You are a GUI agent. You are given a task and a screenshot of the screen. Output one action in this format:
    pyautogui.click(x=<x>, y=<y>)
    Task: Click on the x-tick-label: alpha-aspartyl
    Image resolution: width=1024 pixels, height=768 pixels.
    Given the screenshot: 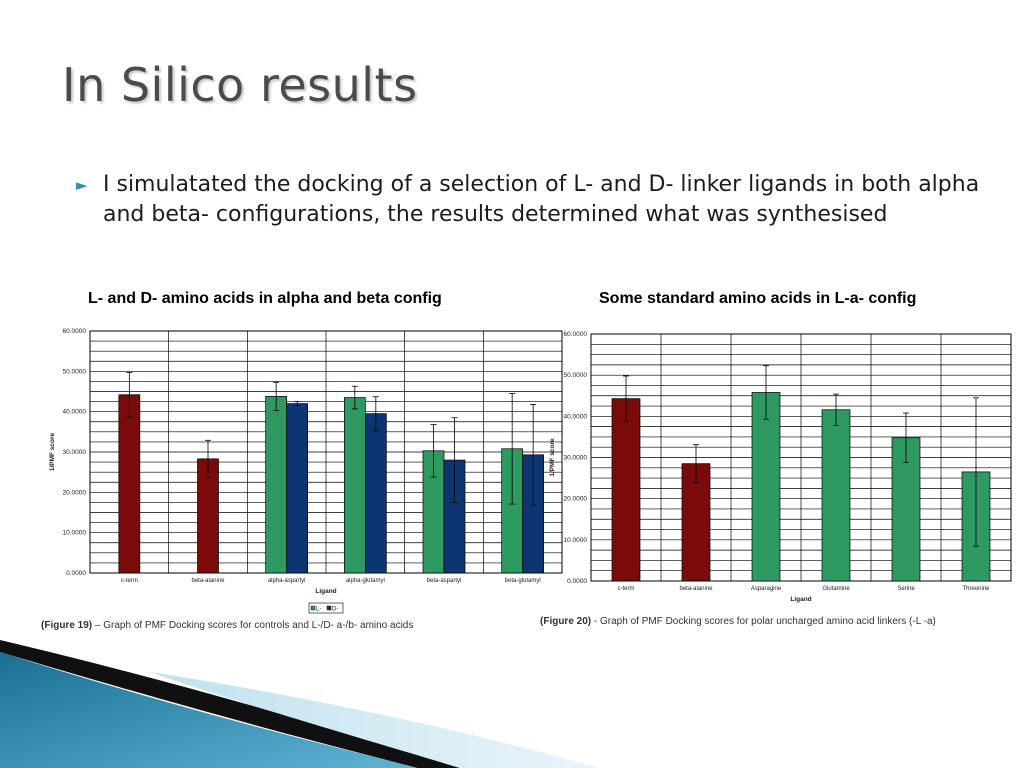 What is the action you would take?
    pyautogui.click(x=287, y=581)
    